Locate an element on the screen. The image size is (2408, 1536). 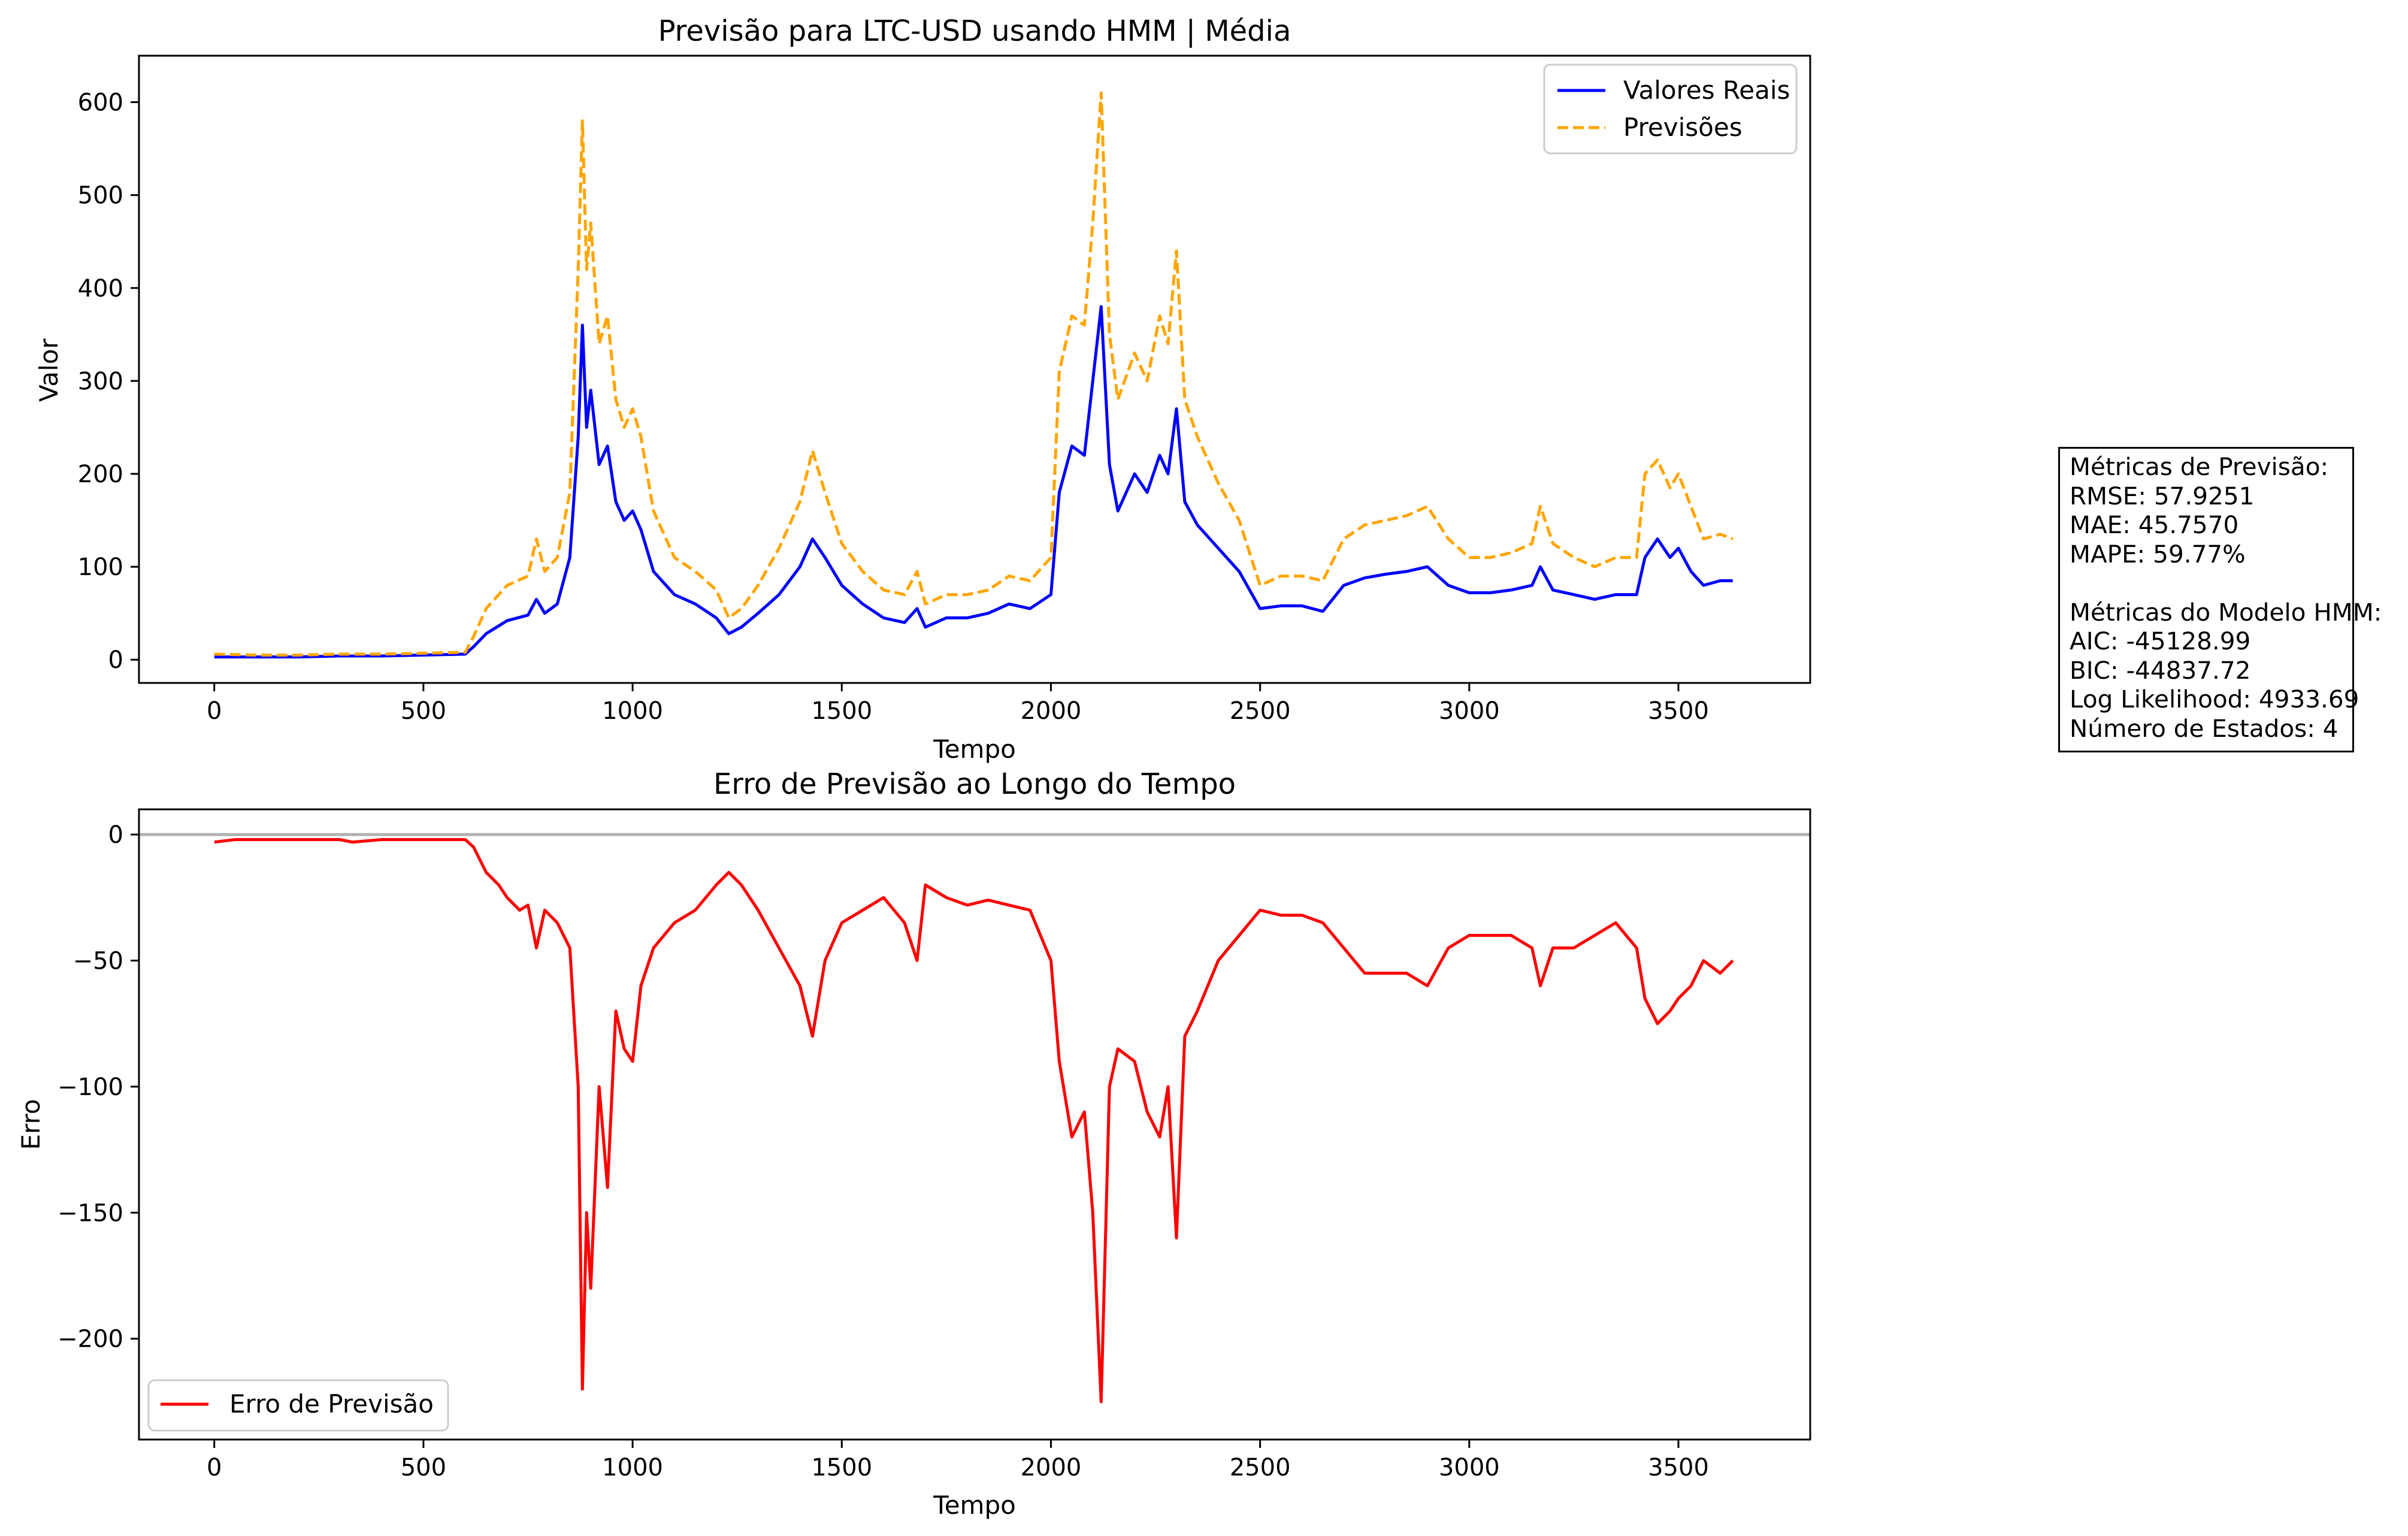
metrics-line: AIC: -45128.99 is located at coordinates (2160, 641).